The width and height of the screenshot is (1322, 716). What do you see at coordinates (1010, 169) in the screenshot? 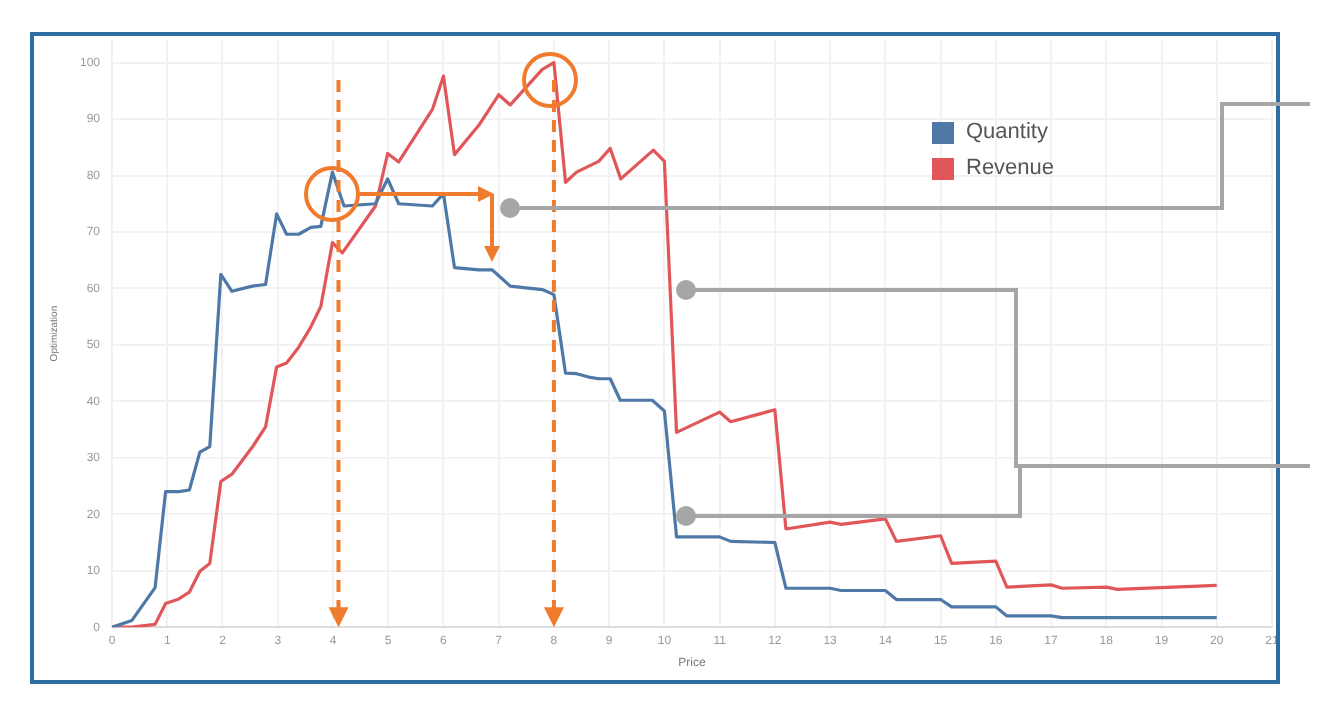
I see `legend-label: Revenue` at bounding box center [1010, 169].